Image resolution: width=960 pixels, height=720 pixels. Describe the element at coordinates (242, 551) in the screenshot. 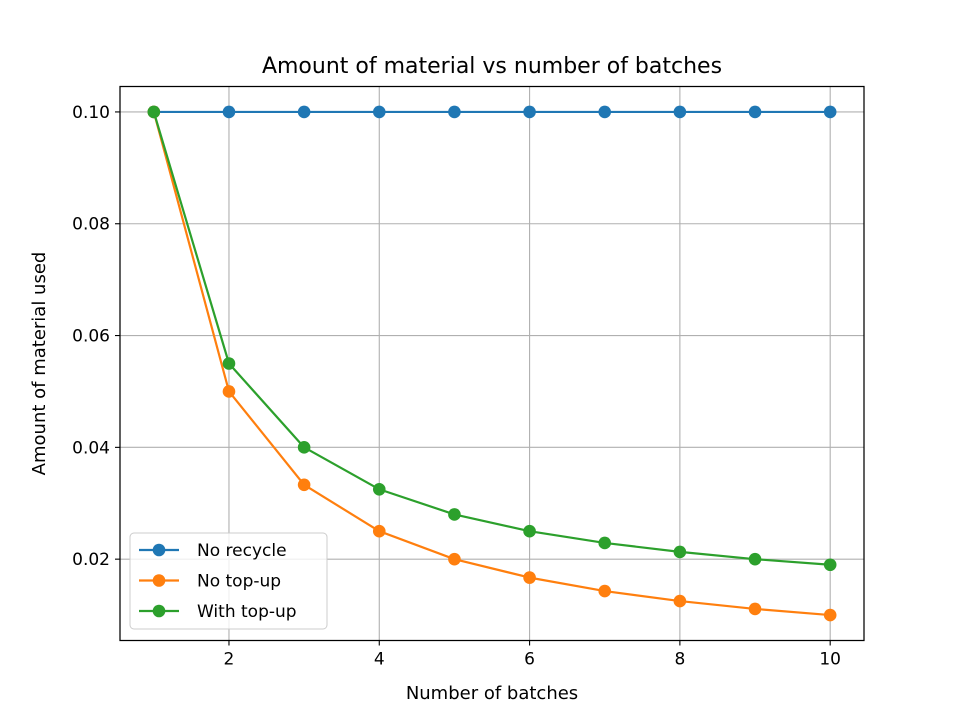

I see `legend-label-no-recycle: No recycle` at that location.